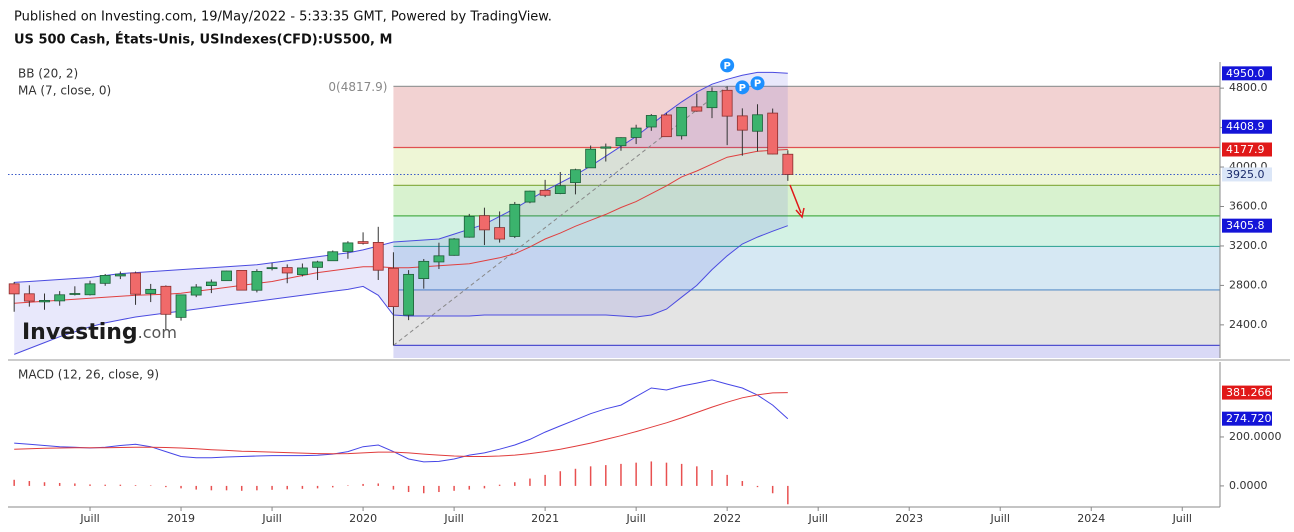 This screenshot has height=532, width=1294. What do you see at coordinates (1252, 392) in the screenshot?
I see `price-label: 381.2663` at bounding box center [1252, 392].